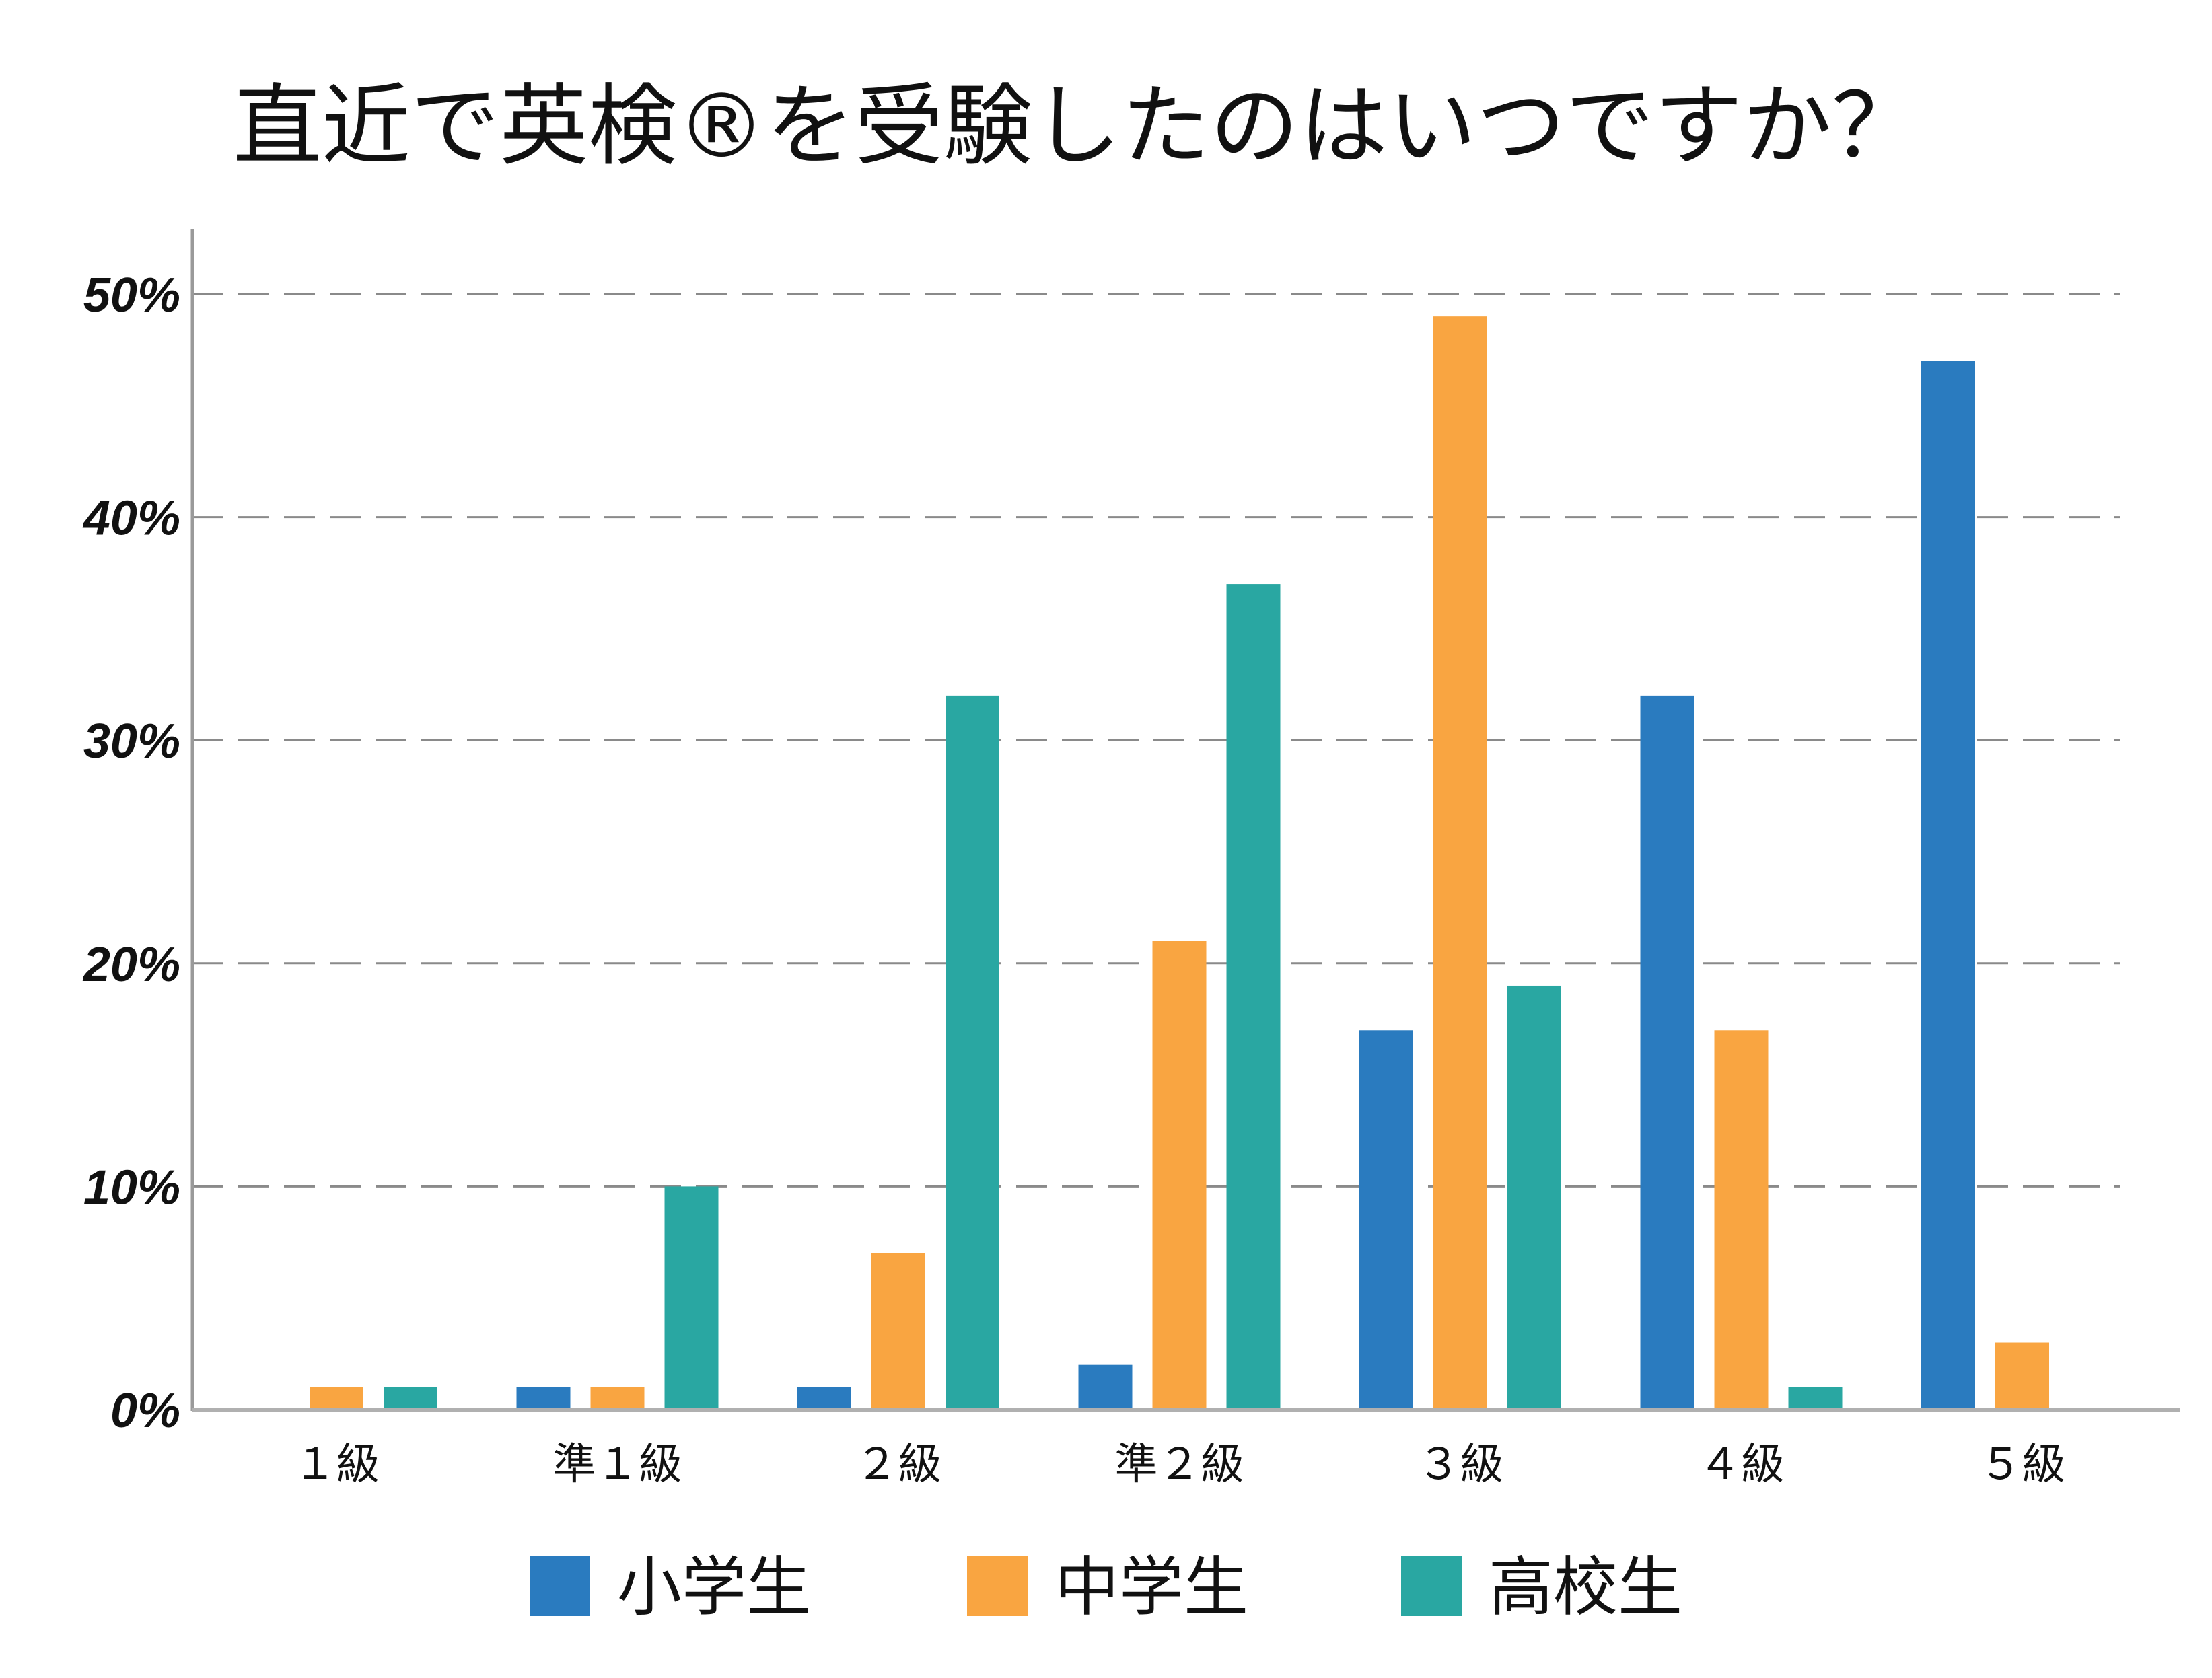 Image resolution: width=2212 pixels, height=1678 pixels. I want to click on chart-title: 直近で英検®を受験したのはいつですか？, so click(1077, 126).